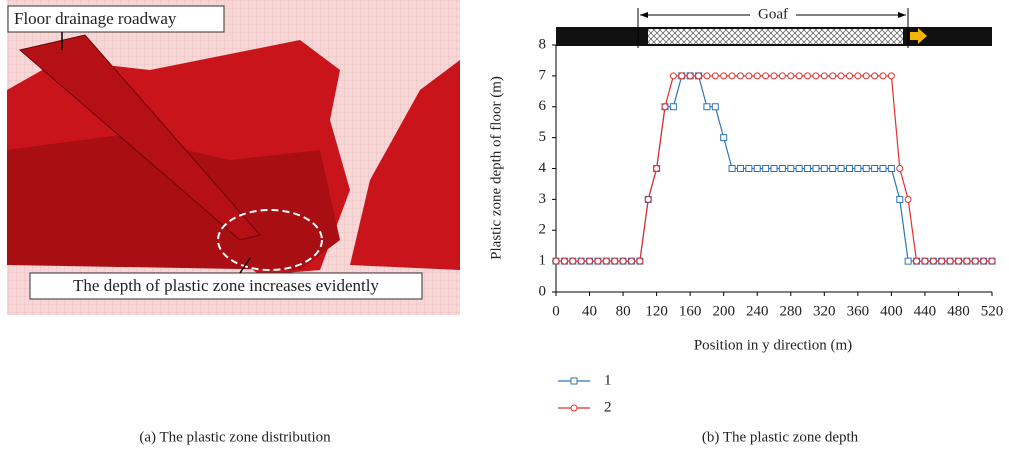 Image resolution: width=1009 pixels, height=460 pixels. I want to click on y-tick-label: 0, so click(543, 291).